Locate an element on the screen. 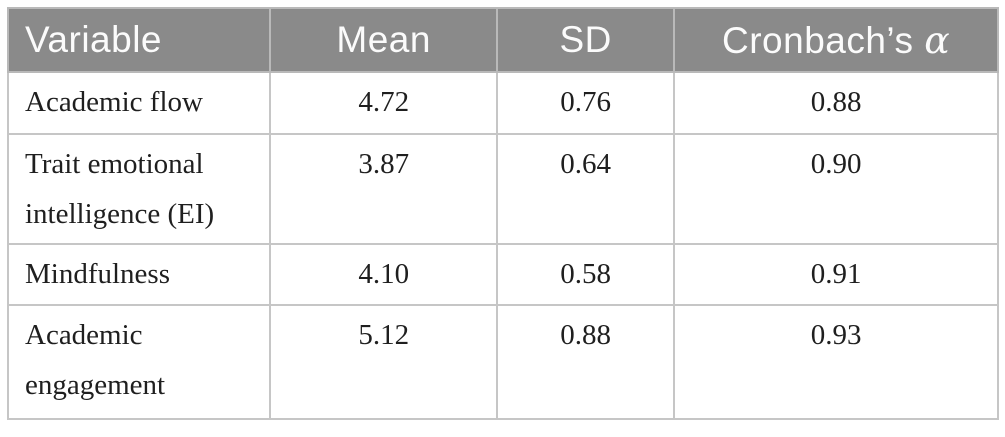 The height and width of the screenshot is (437, 1005). cell-sd: 0.58 is located at coordinates (586, 274).